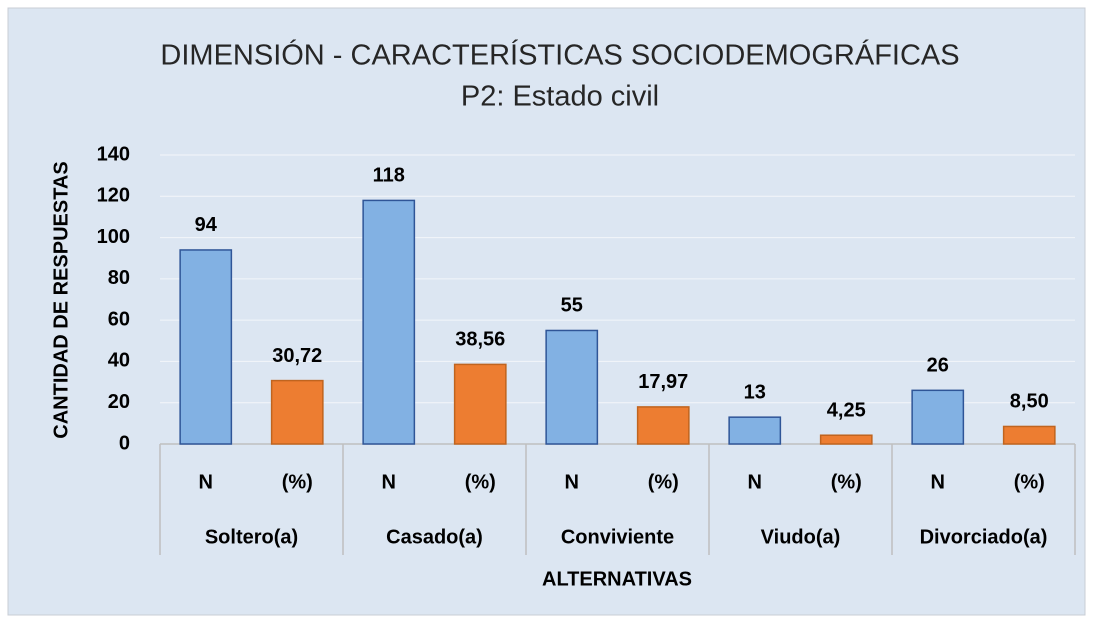 This screenshot has width=1094, height=623. I want to click on data-label: 13, so click(755, 392).